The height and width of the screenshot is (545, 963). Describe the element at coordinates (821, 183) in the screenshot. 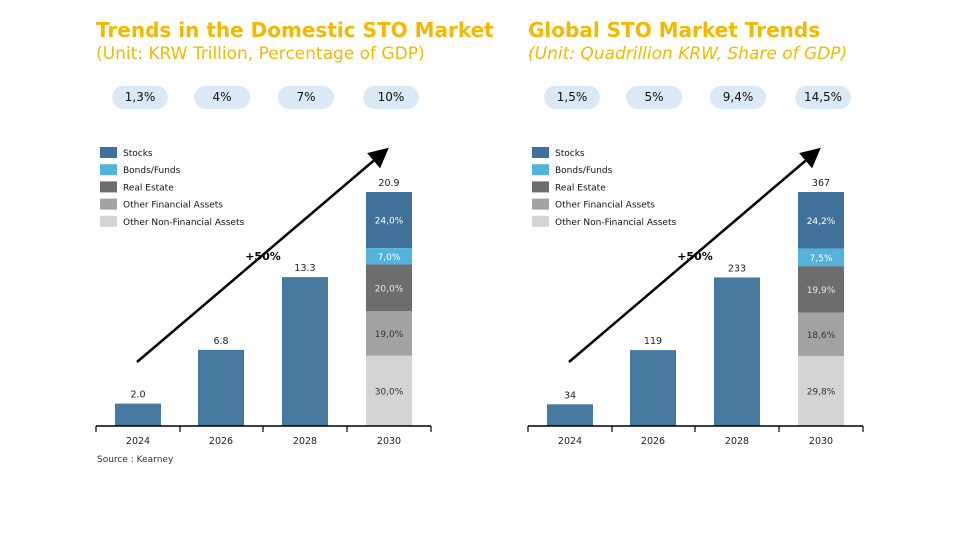

I see `bar-value-label: 367` at that location.